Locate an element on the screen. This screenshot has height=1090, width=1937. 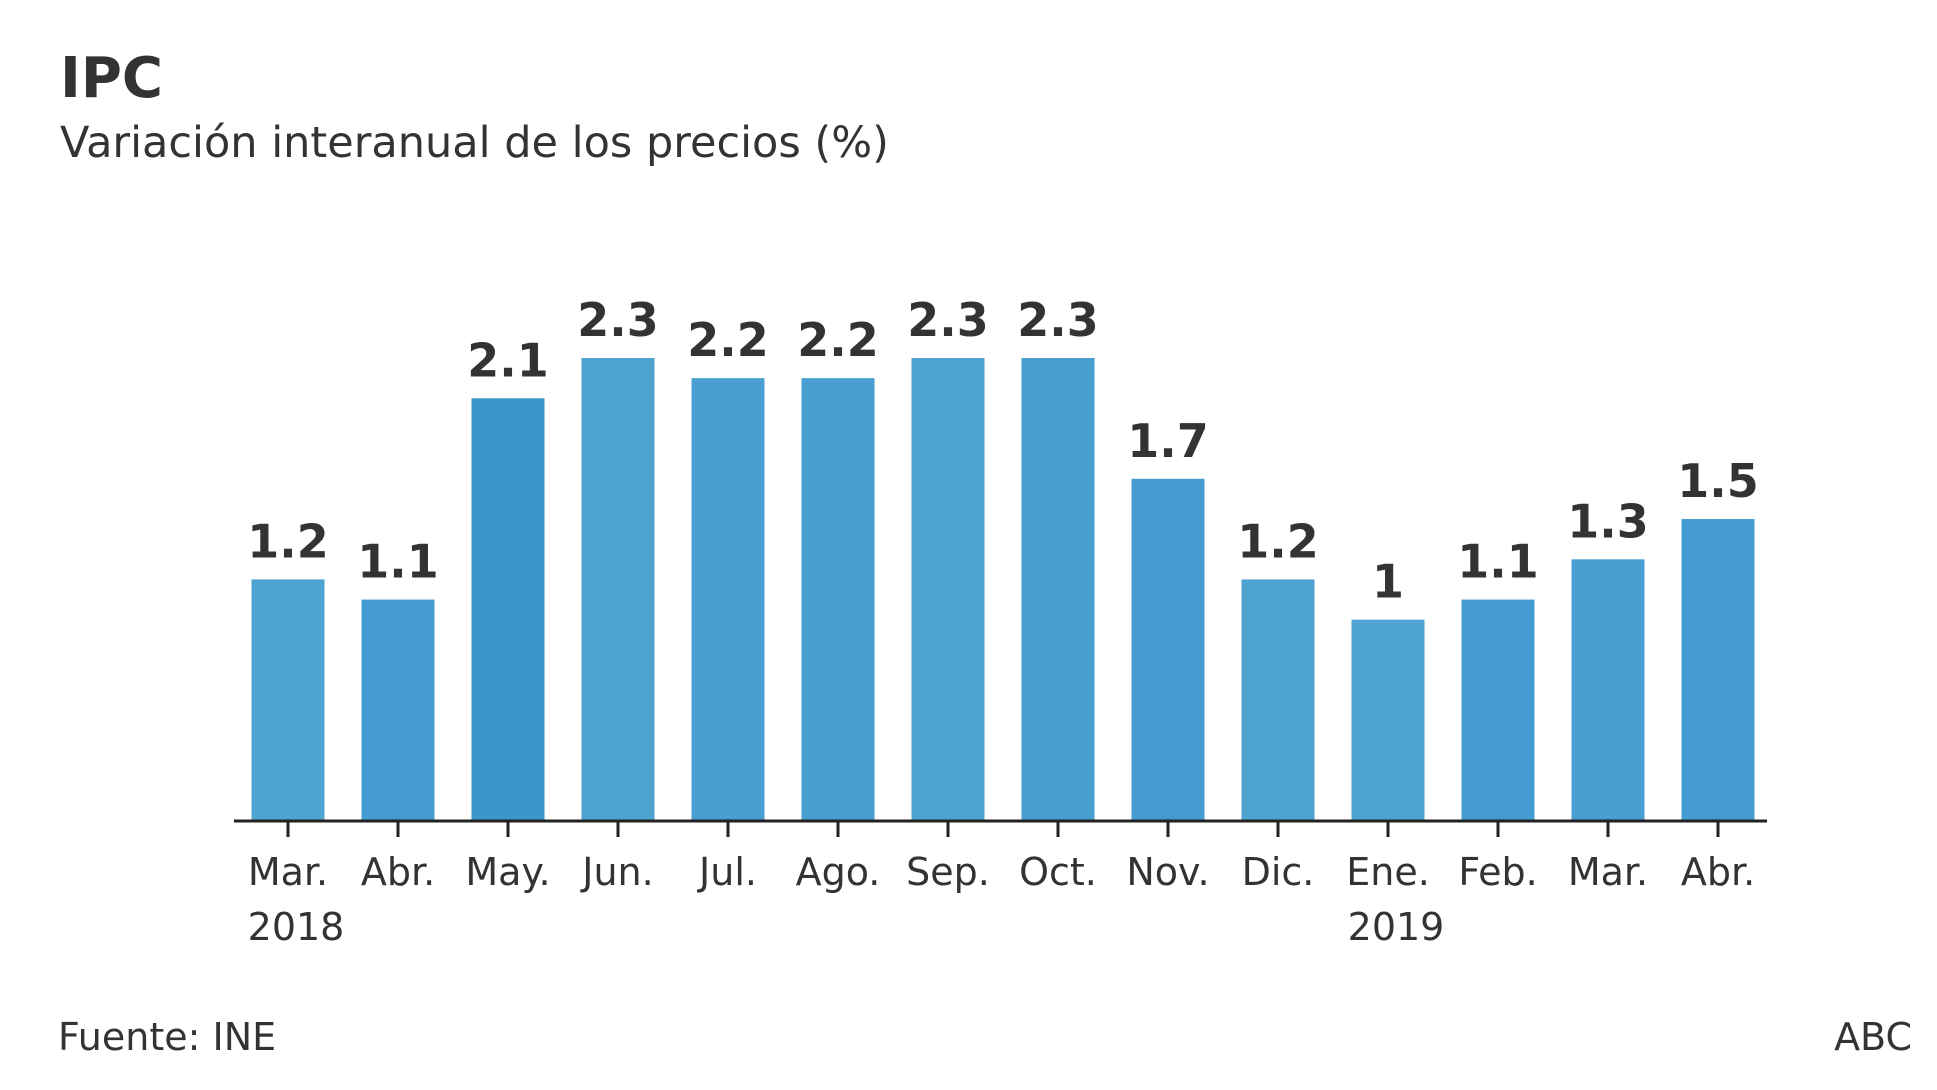
value-label-3: 2.3 is located at coordinates (618, 320).